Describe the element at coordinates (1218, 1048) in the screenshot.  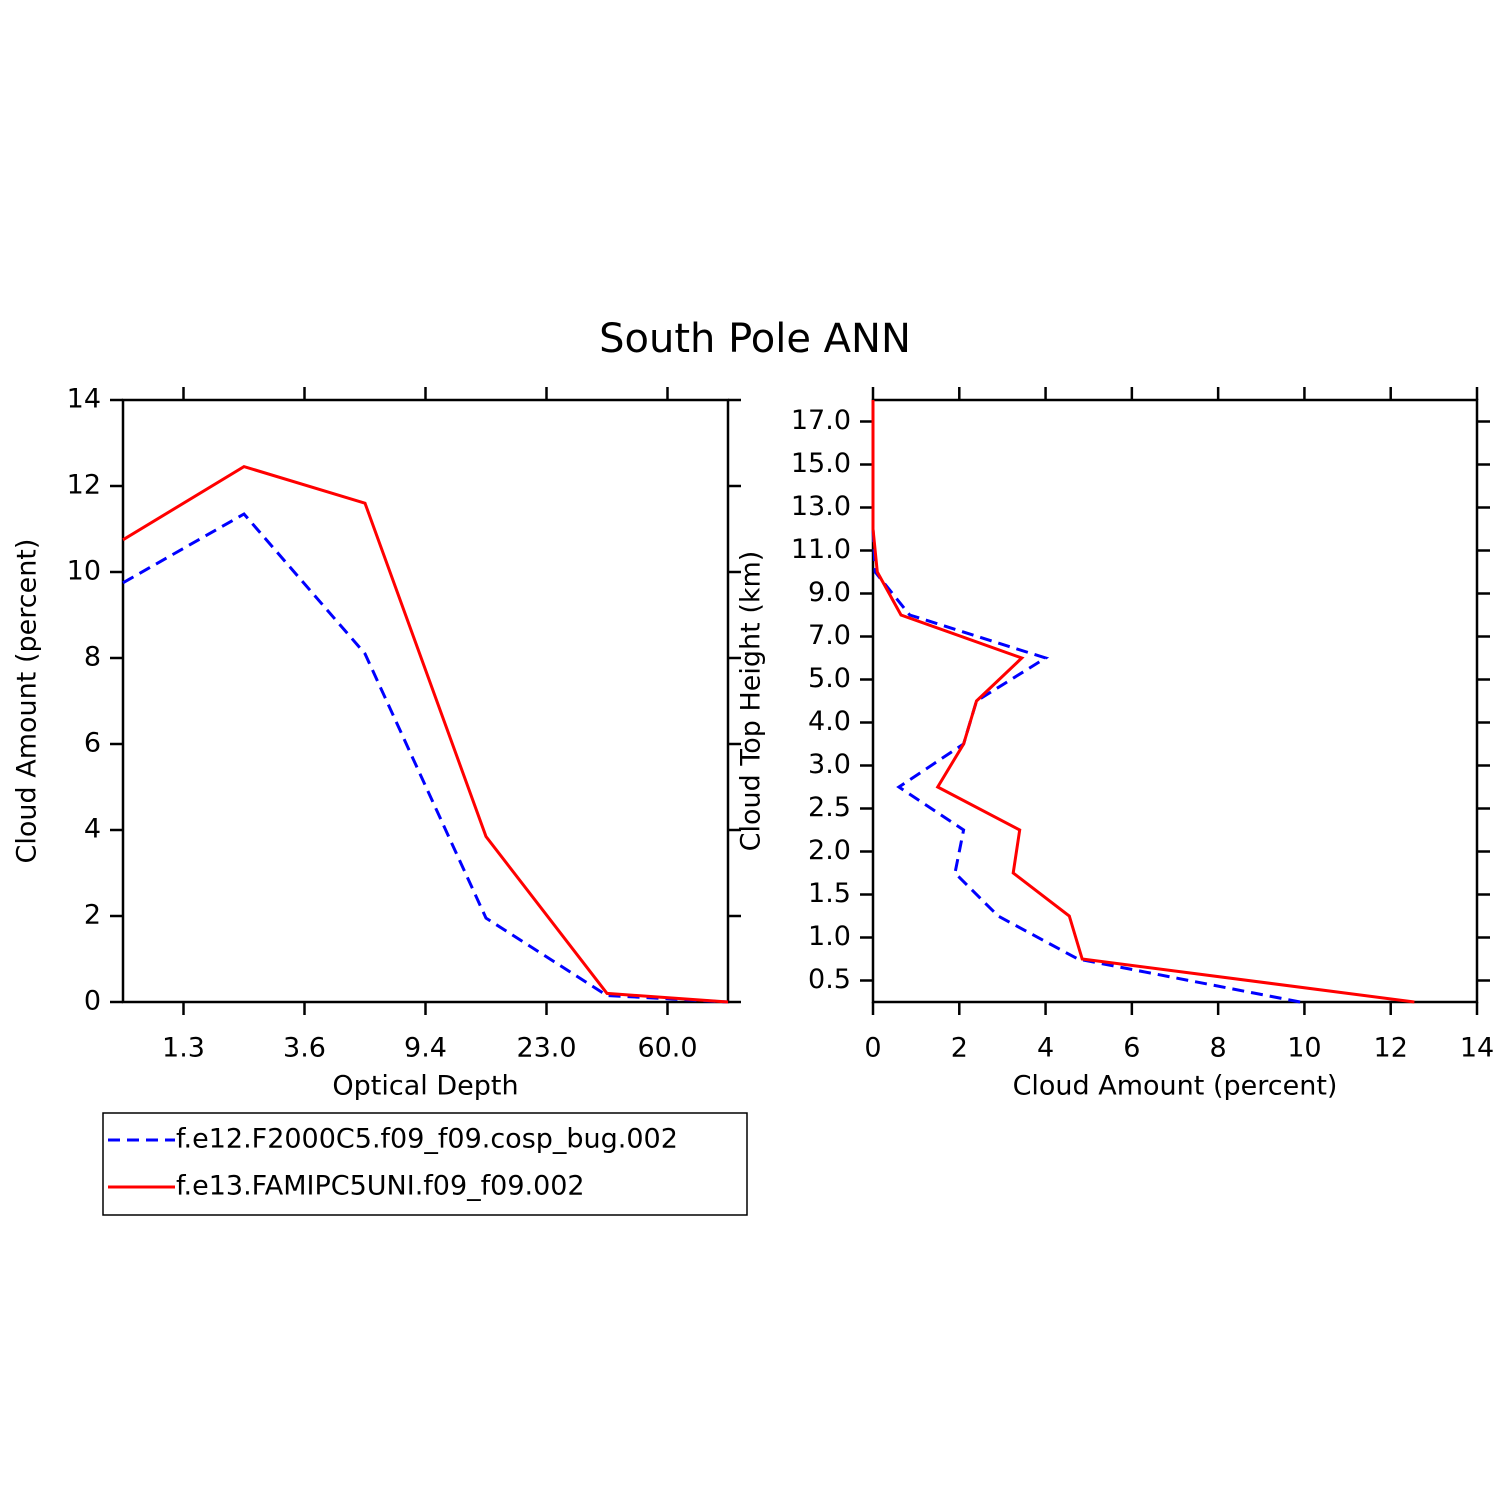
I see `x-tick-label: 8` at that location.